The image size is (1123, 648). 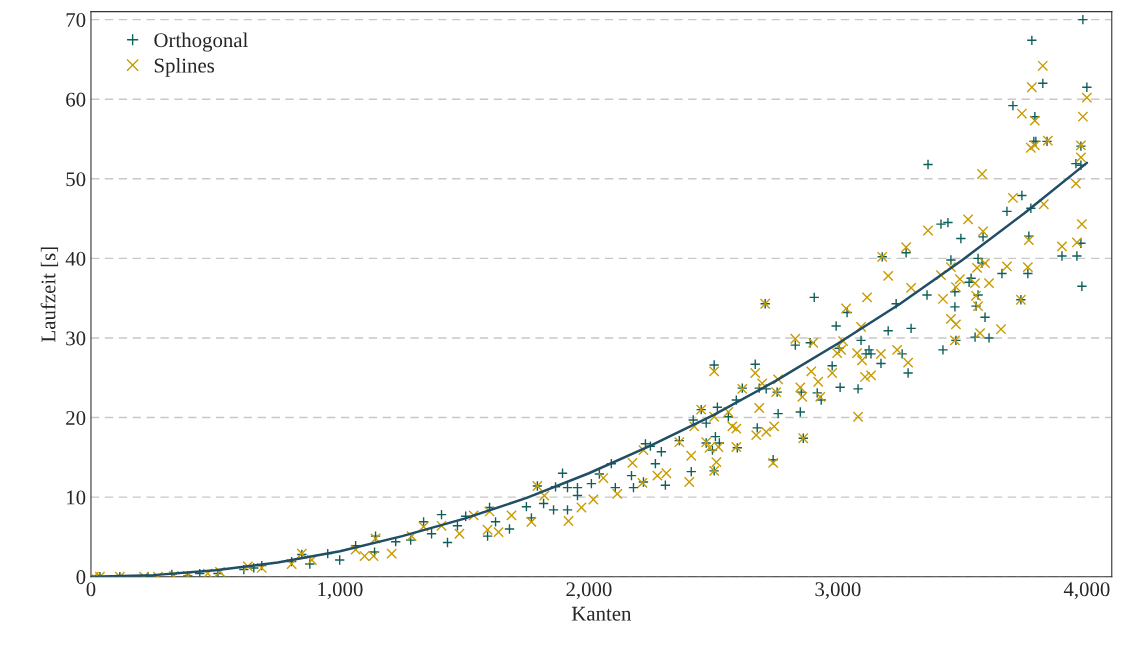 What do you see at coordinates (49, 294) in the screenshot?
I see `y-axis-title: Laufzeit [s]` at bounding box center [49, 294].